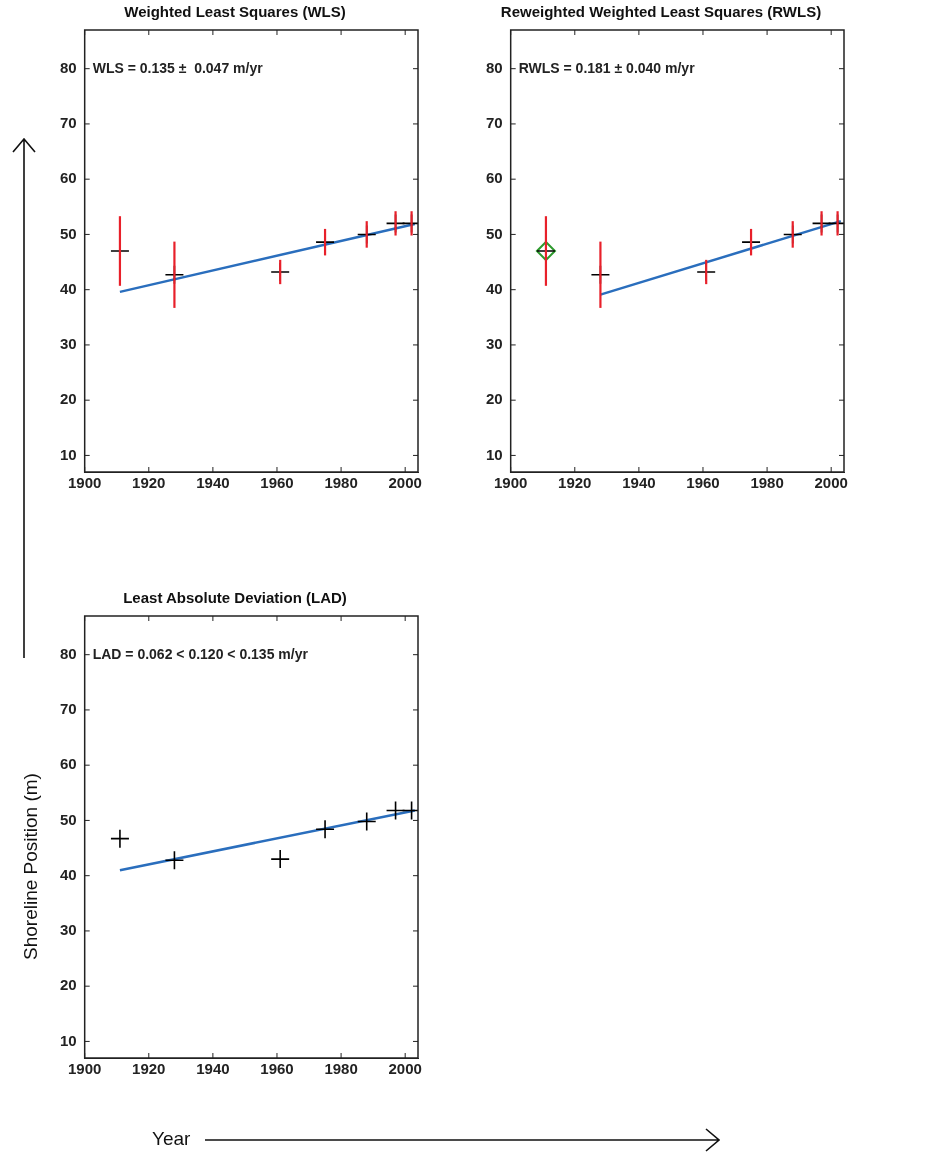  Describe the element at coordinates (661, 12) in the screenshot. I see `chart-title: Reweighted Weighted Least Squares (RWLS)` at that location.